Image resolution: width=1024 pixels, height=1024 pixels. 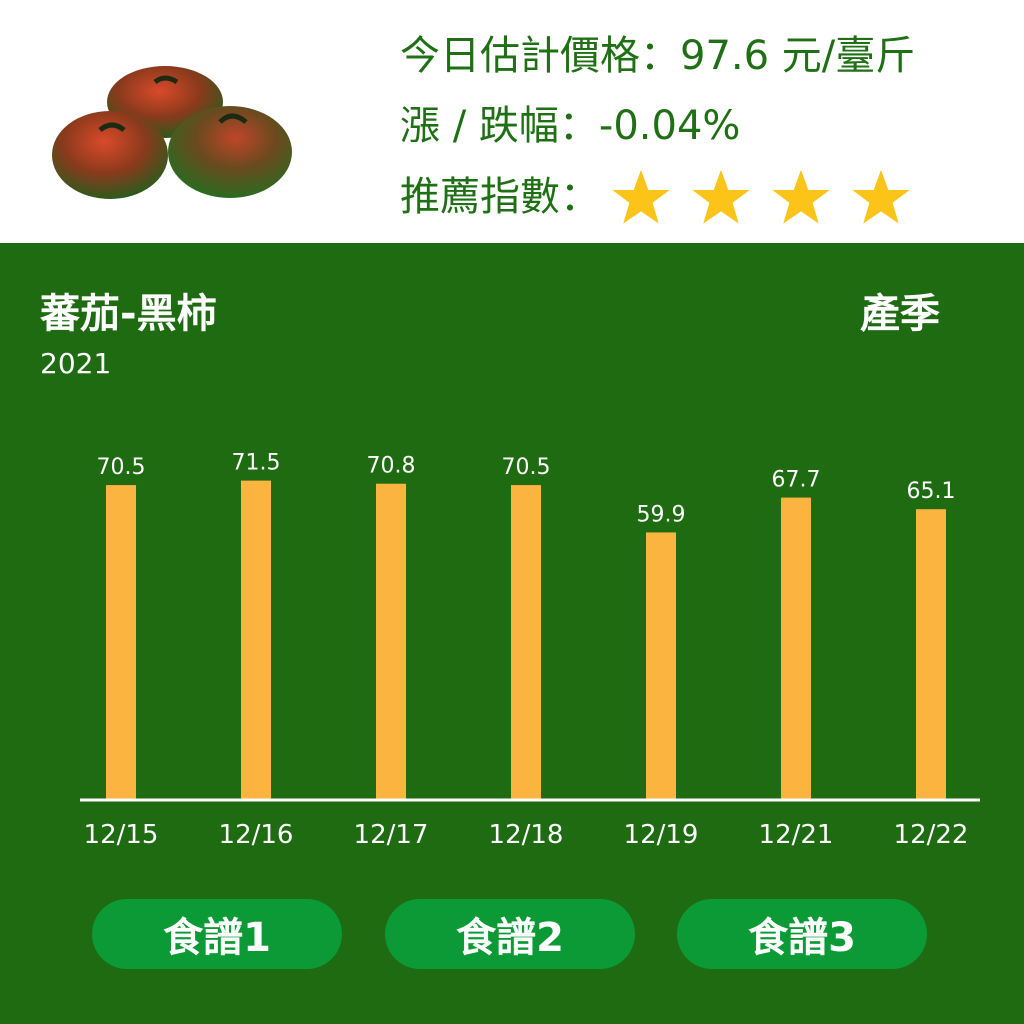 I want to click on tomato-photo, so click(x=172, y=132).